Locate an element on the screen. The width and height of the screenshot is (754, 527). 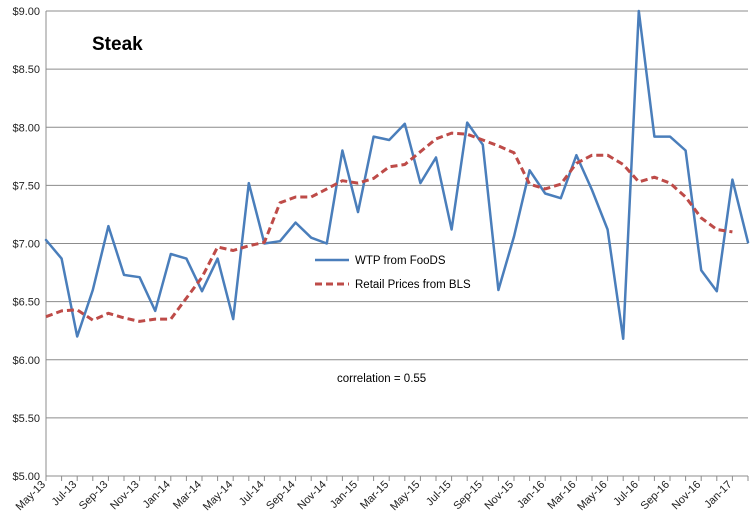
y-tick-label: $5.50 is located at coordinates (26, 419).